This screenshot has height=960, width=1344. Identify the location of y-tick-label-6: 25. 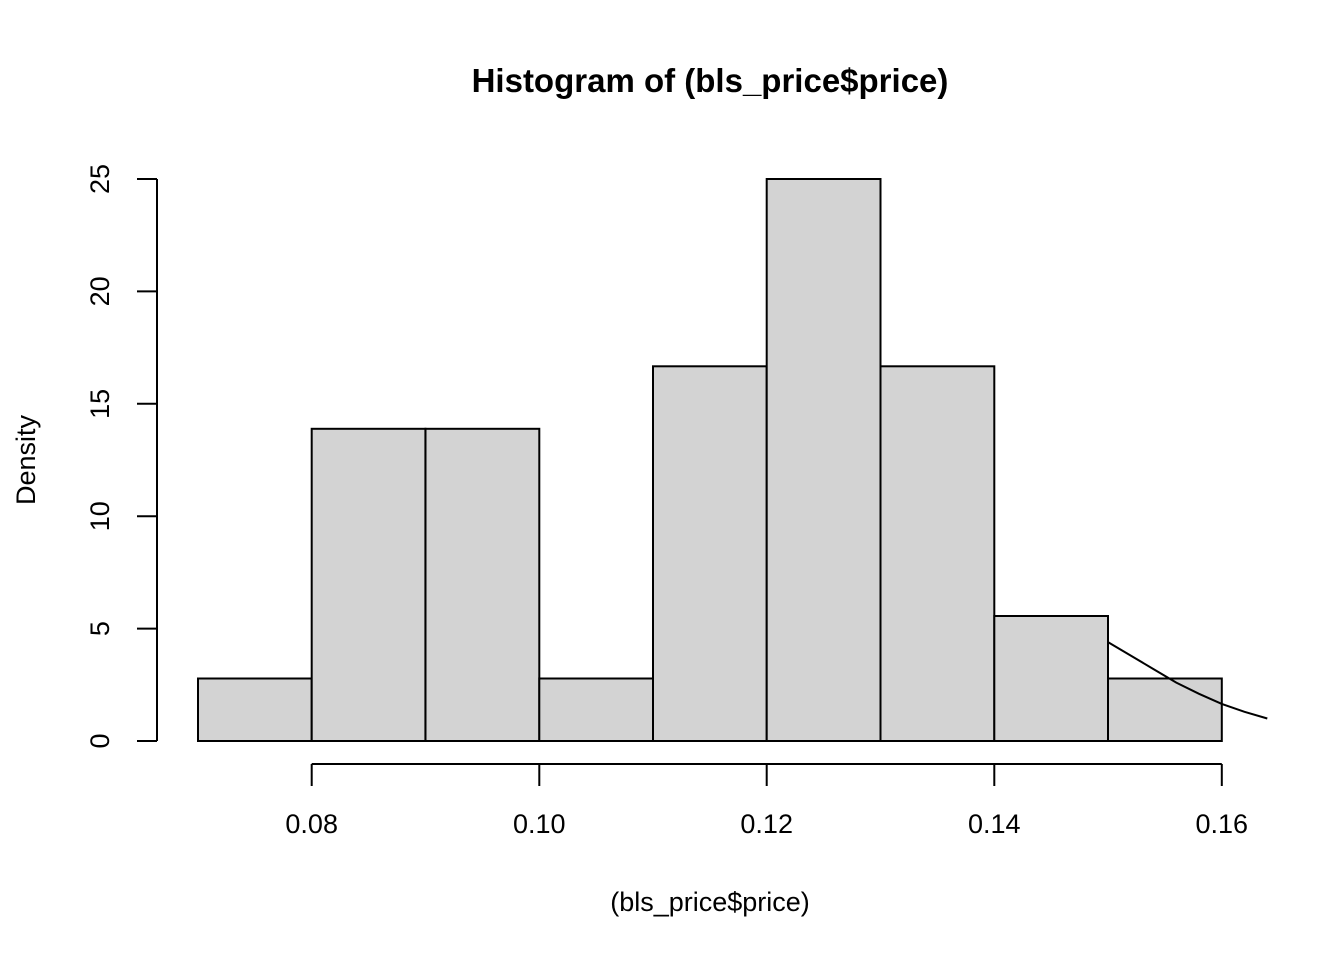
(100, 179).